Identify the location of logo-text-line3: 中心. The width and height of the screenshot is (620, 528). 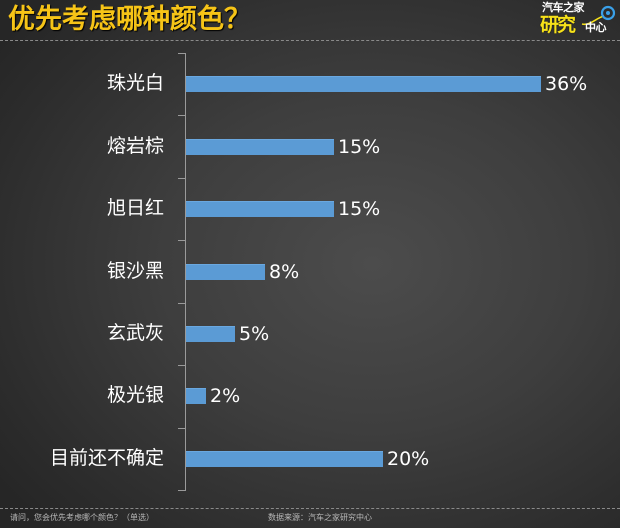
(596, 27).